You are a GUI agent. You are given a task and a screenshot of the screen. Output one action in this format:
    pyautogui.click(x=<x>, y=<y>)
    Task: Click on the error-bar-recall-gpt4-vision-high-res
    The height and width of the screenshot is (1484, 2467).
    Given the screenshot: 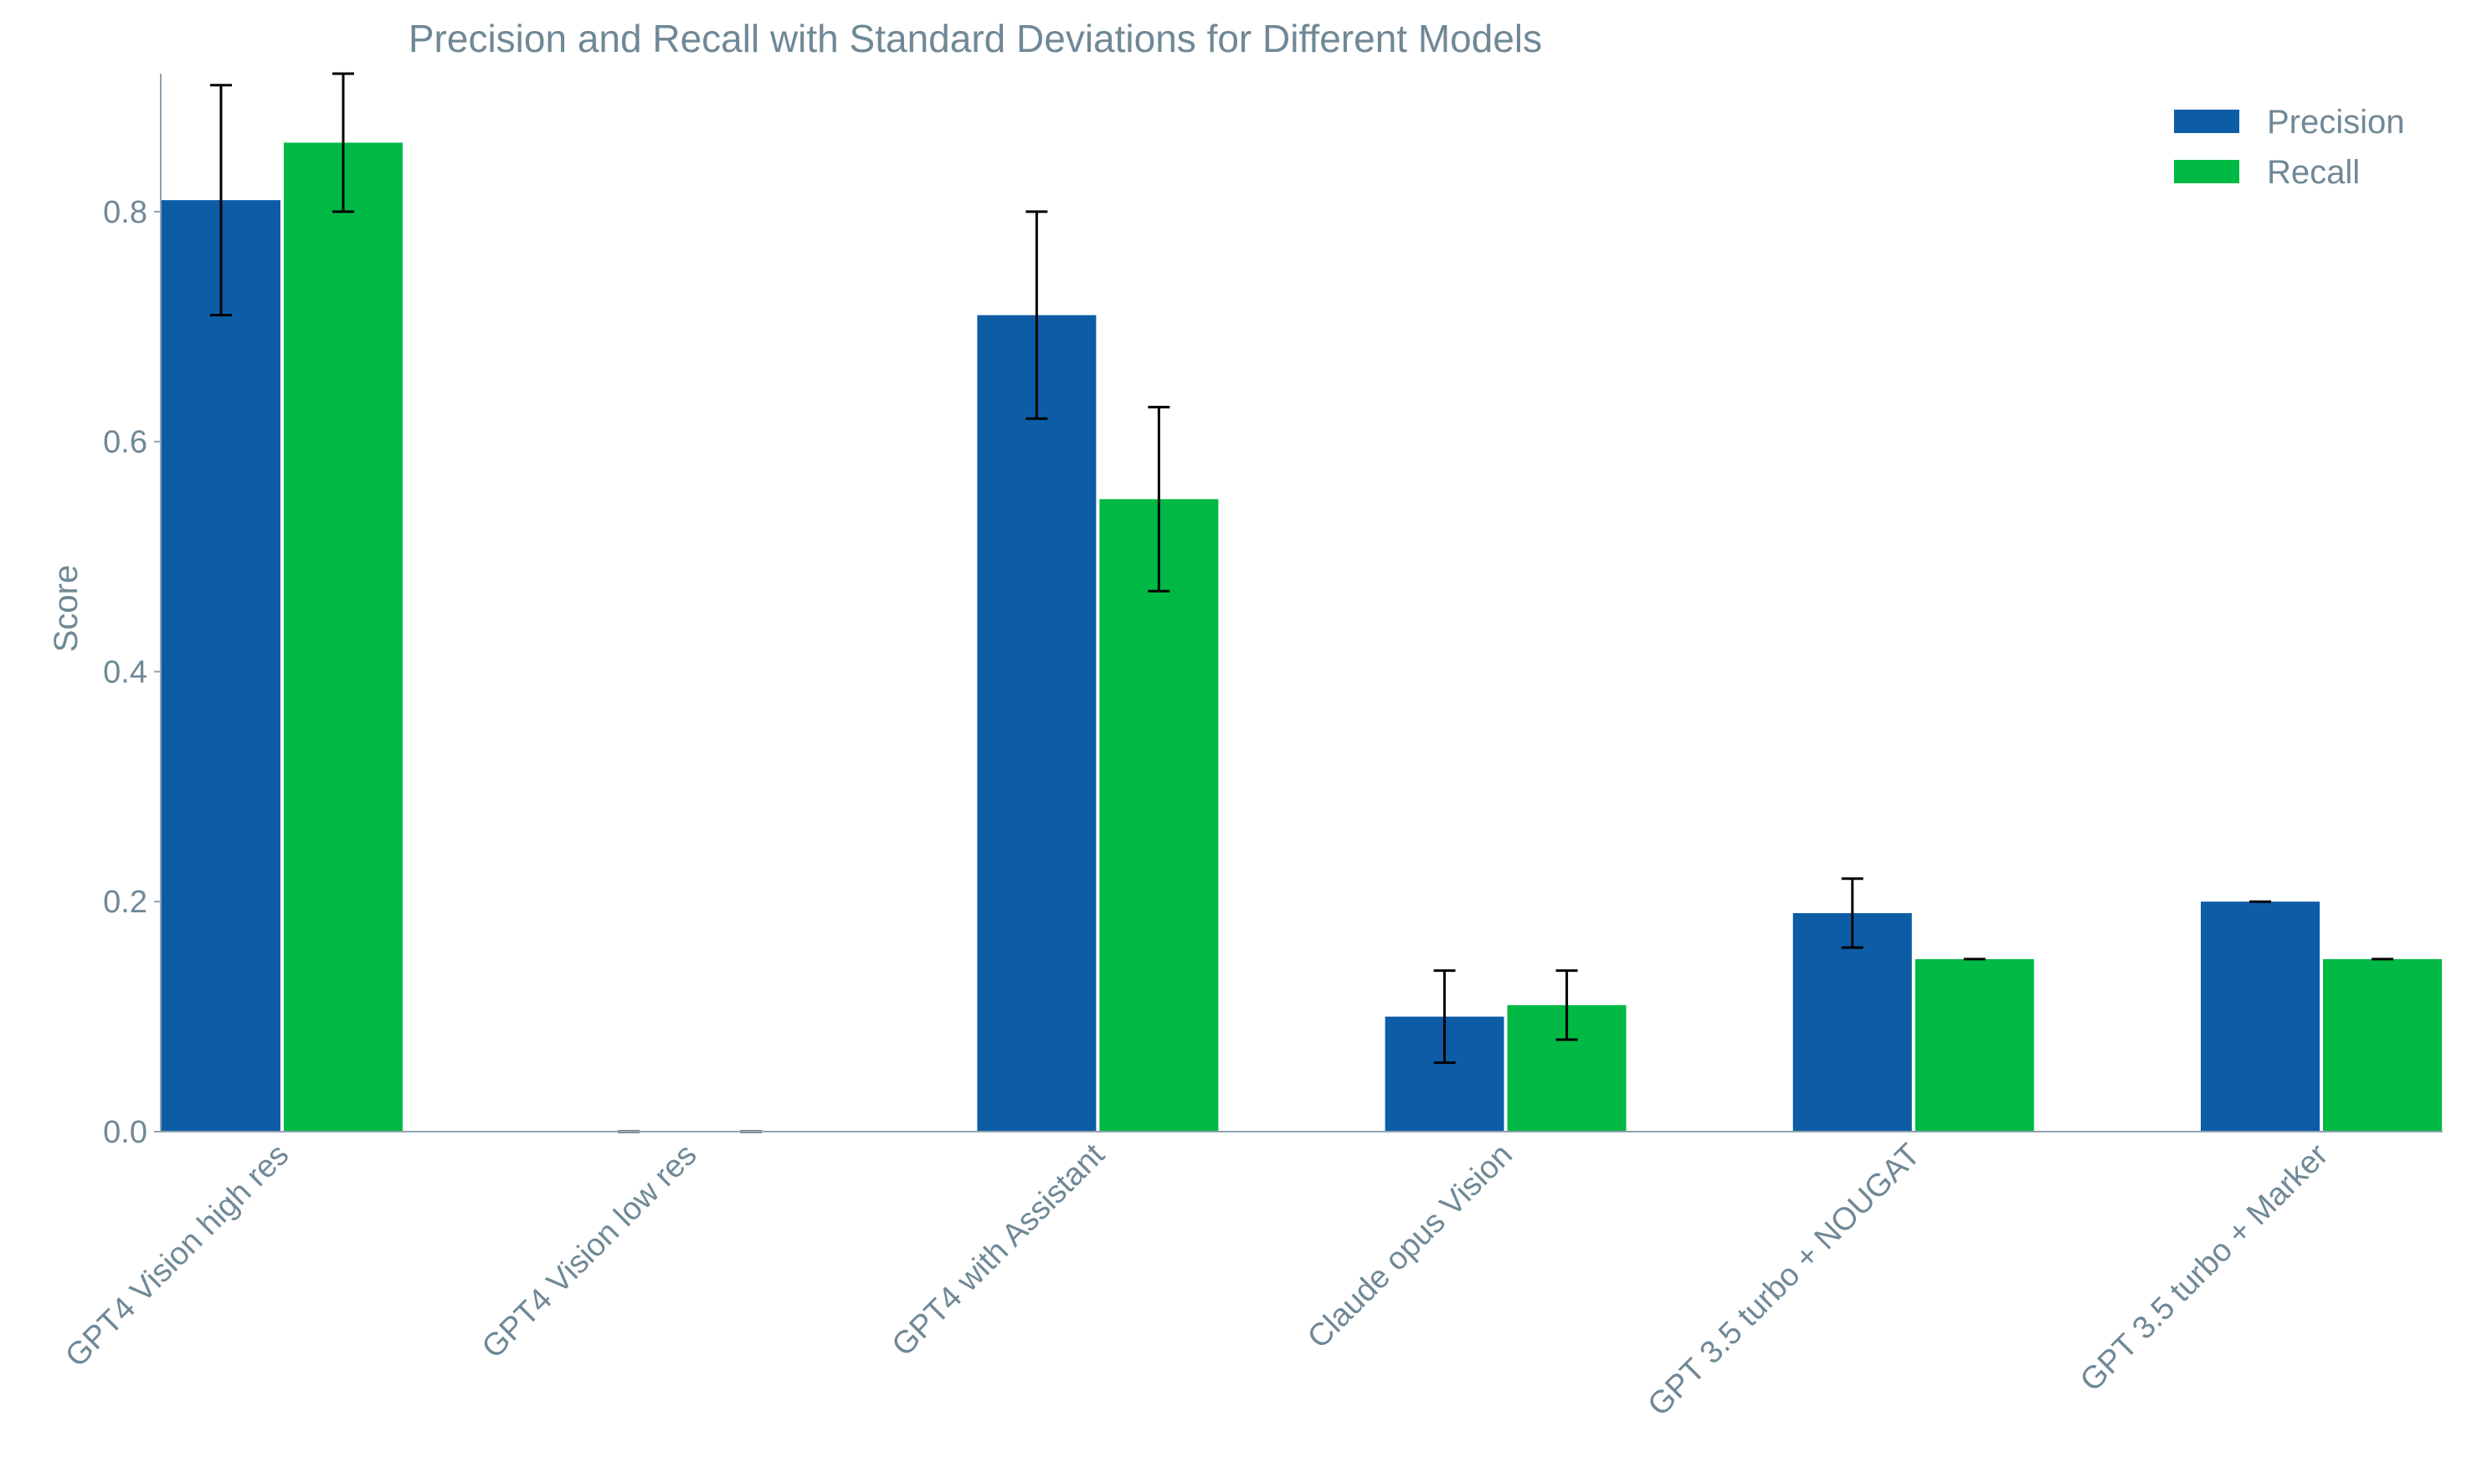 What is the action you would take?
    pyautogui.click(x=343, y=142)
    